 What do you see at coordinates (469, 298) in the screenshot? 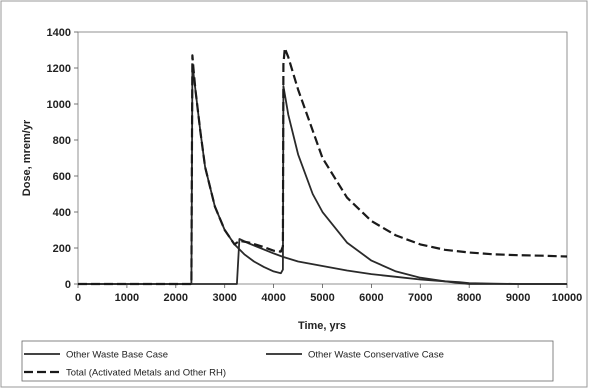
I see `x-tick-label: 8000` at bounding box center [469, 298].